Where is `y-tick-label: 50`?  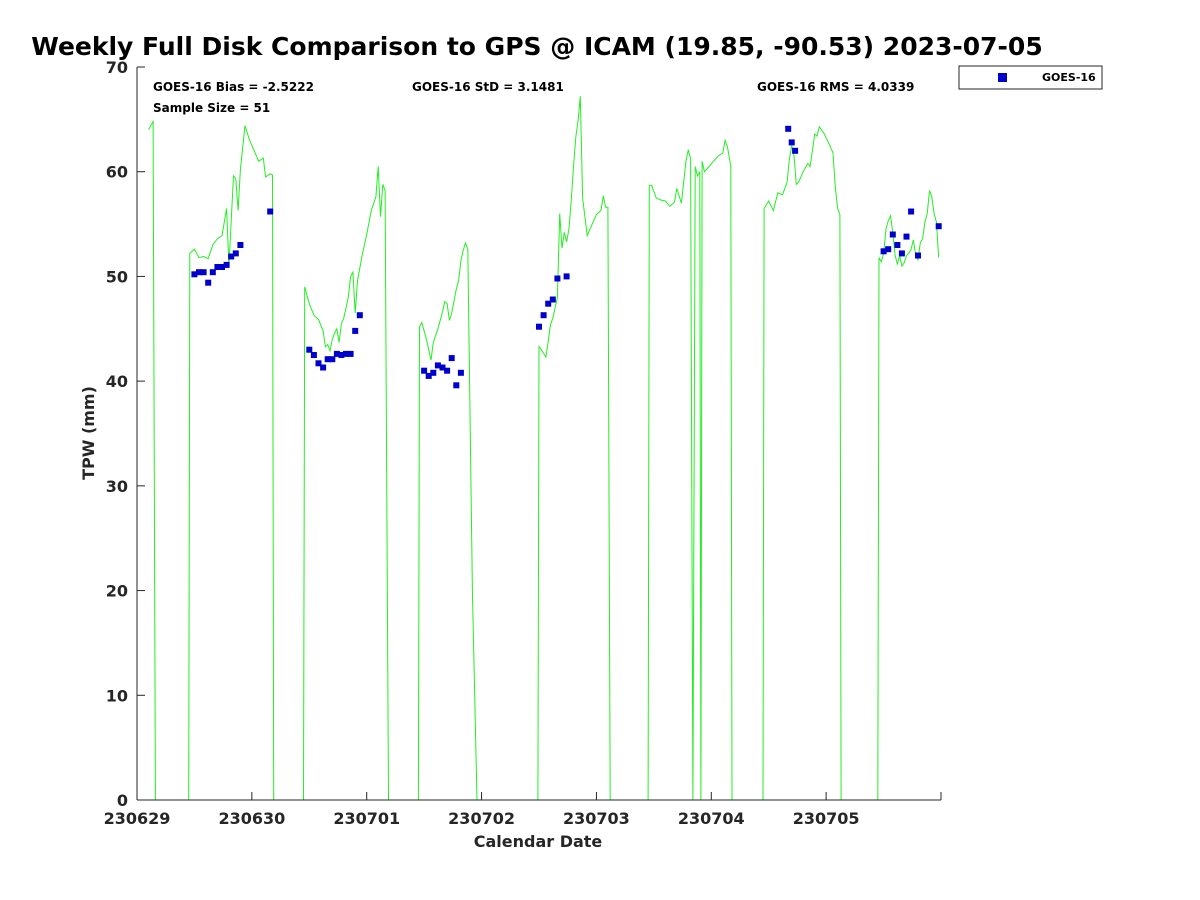
y-tick-label: 50 is located at coordinates (117, 276).